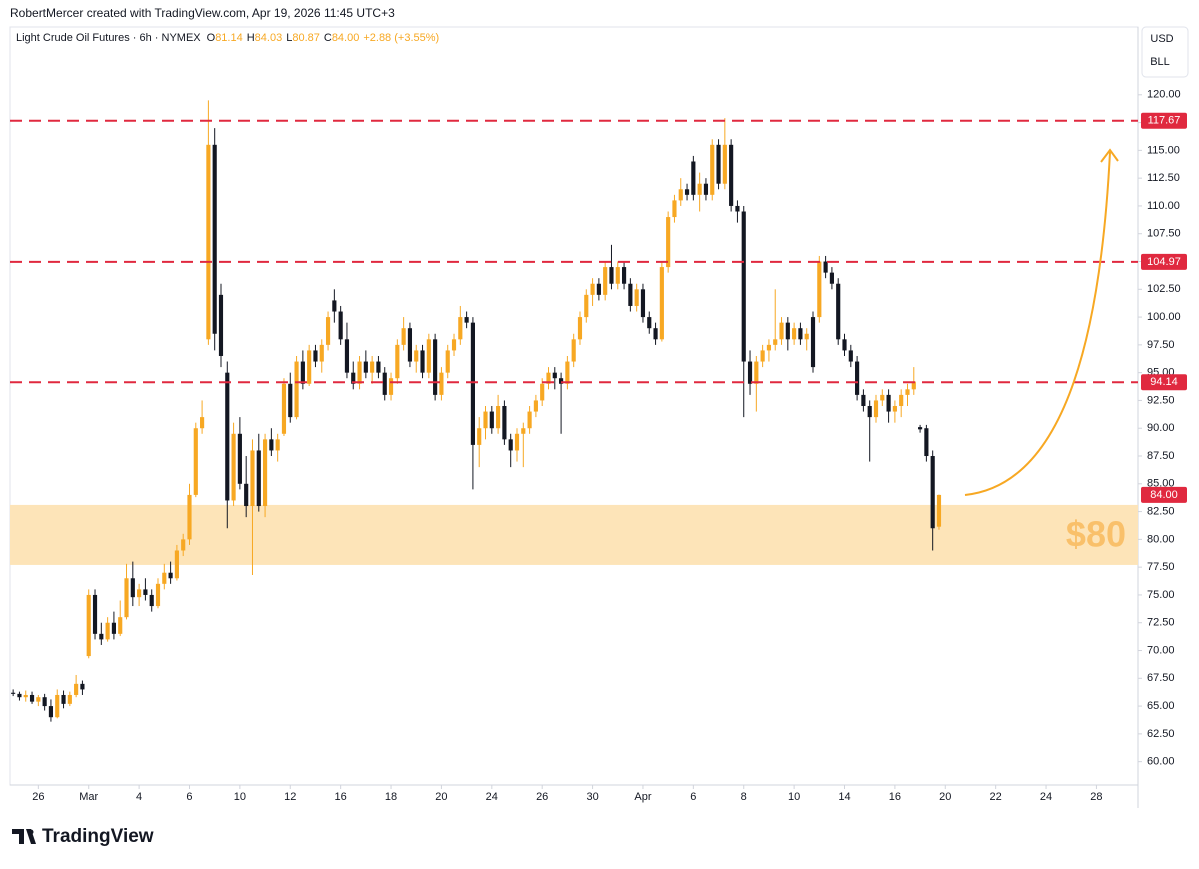  Describe the element at coordinates (1164, 289) in the screenshot. I see `y-tick-label: 102.50` at that location.